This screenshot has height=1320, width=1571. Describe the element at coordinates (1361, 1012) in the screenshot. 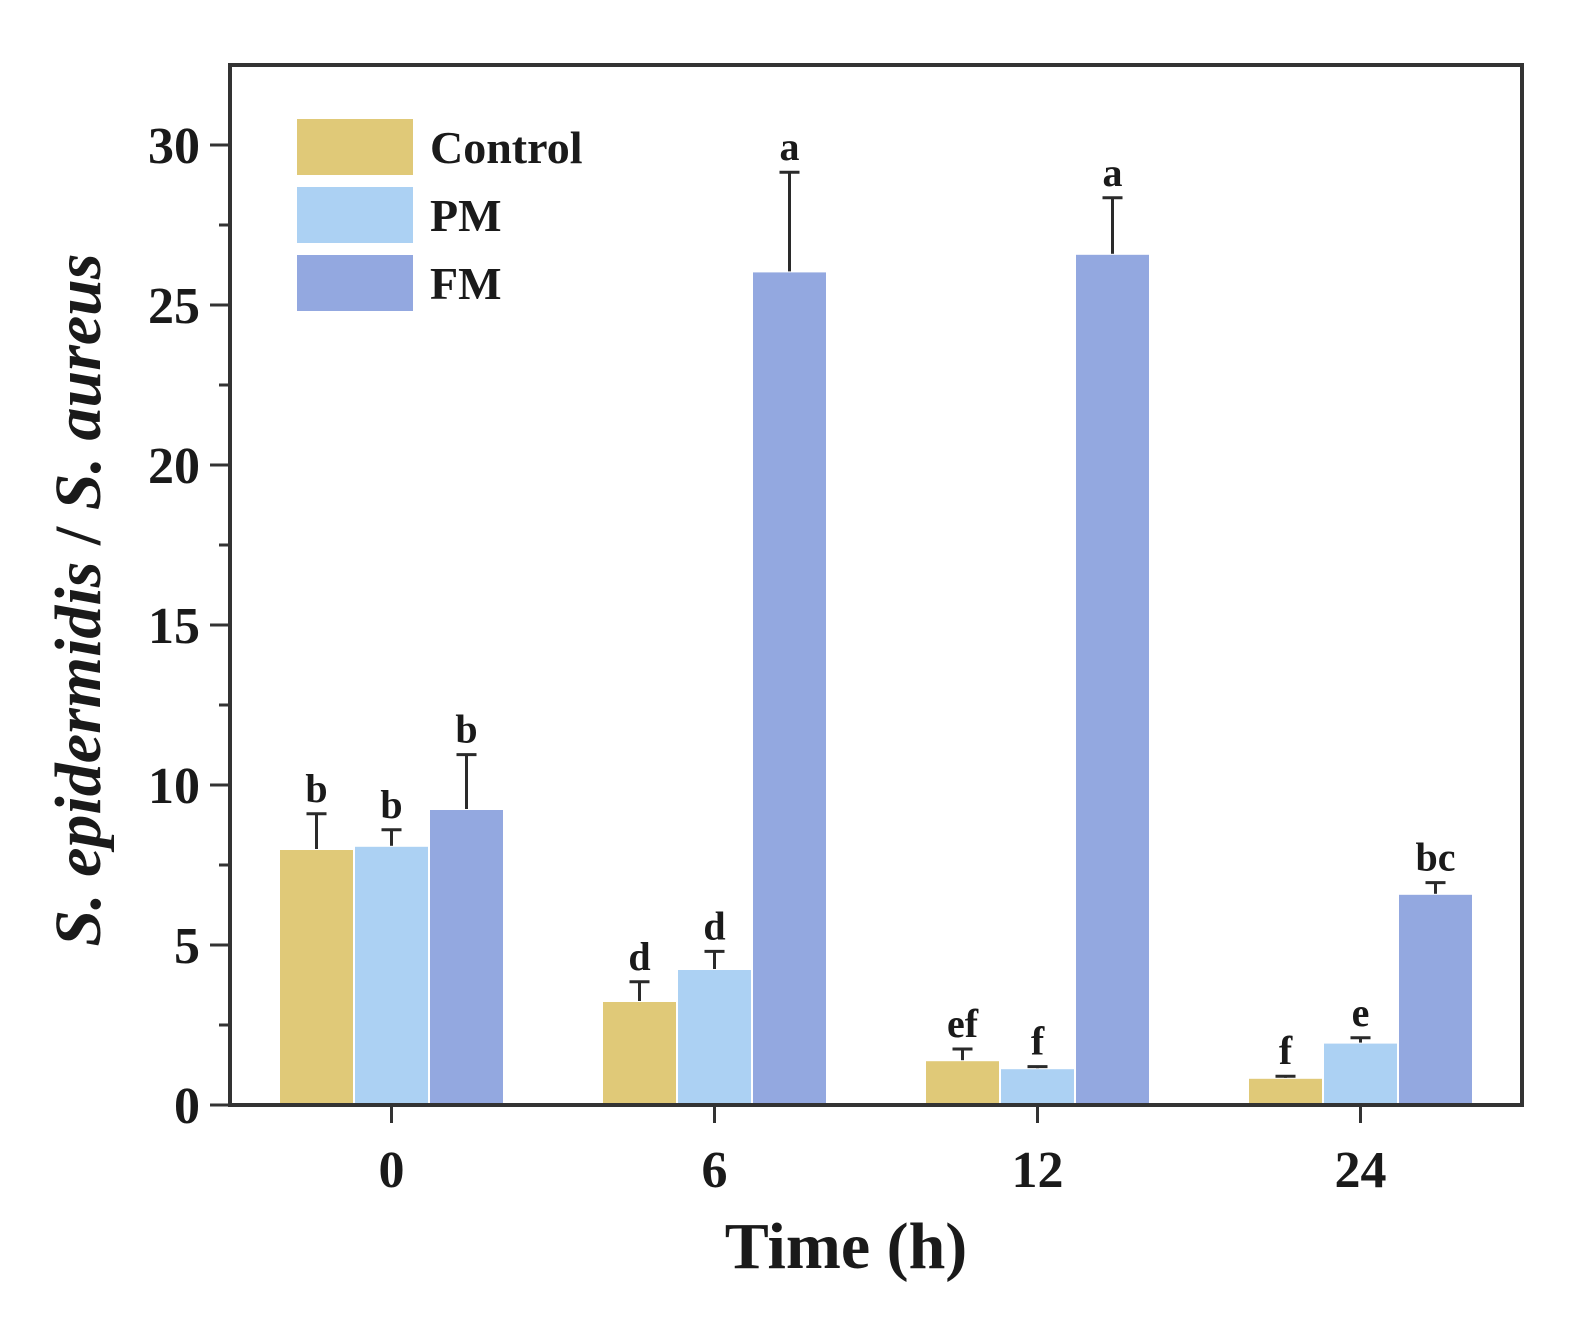

I see `significance-label: e` at that location.